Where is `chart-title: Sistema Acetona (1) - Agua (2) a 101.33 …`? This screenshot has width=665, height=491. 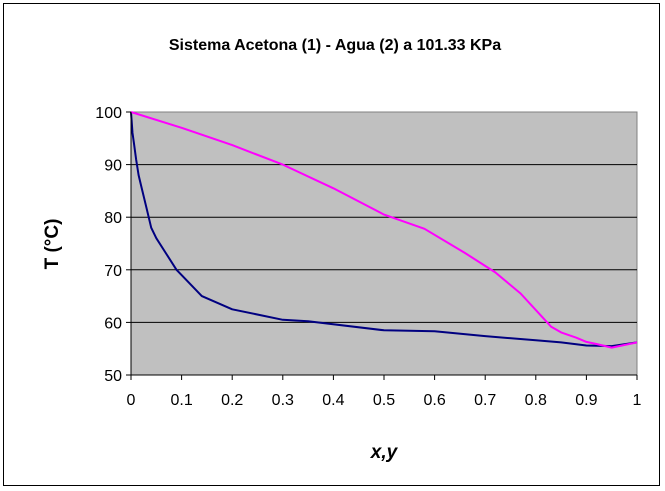 chart-title: Sistema Acetona (1) - Agua (2) a 101.33 … is located at coordinates (335, 45).